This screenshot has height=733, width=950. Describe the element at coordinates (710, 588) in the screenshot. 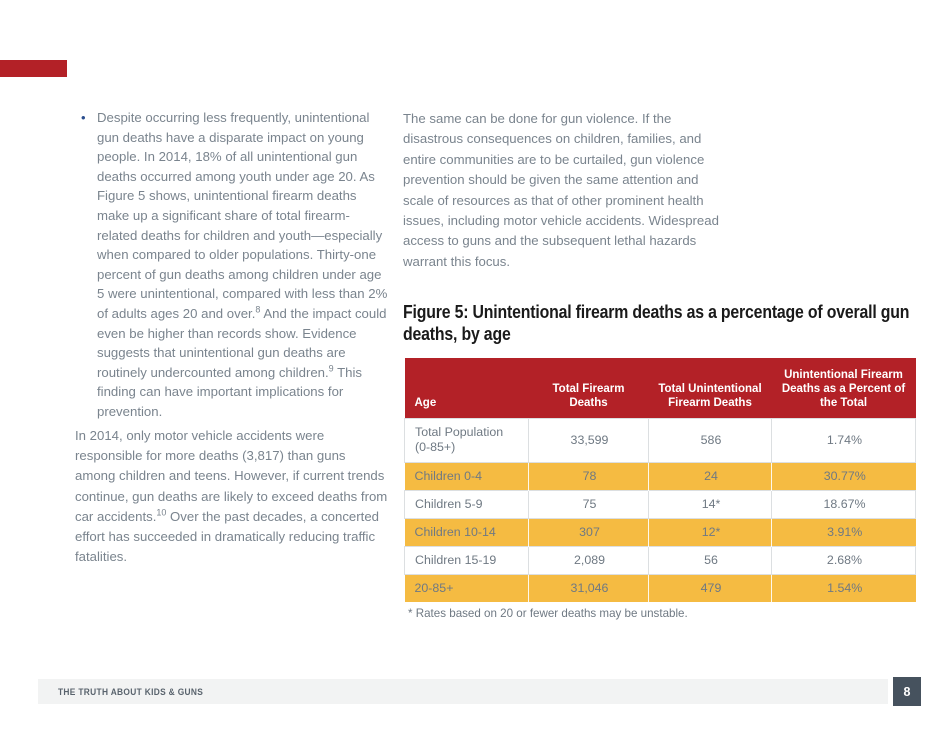

I see `cell-unintentional: 479` at that location.